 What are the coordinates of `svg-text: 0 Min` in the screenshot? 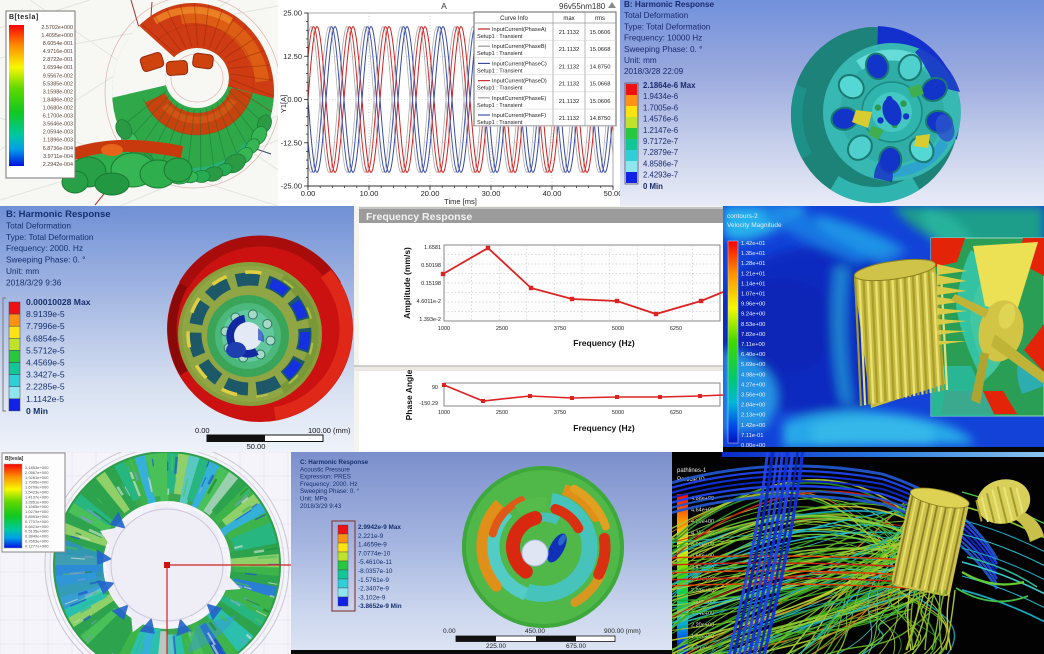 It's located at (37, 411).